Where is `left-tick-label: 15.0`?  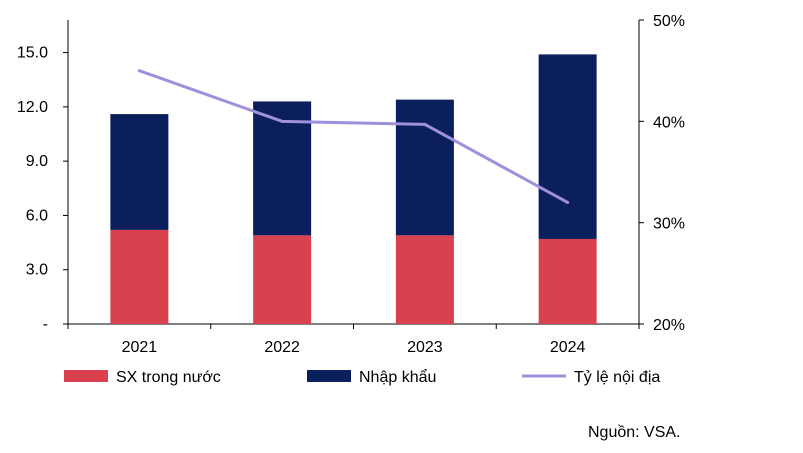 left-tick-label: 15.0 is located at coordinates (32, 53).